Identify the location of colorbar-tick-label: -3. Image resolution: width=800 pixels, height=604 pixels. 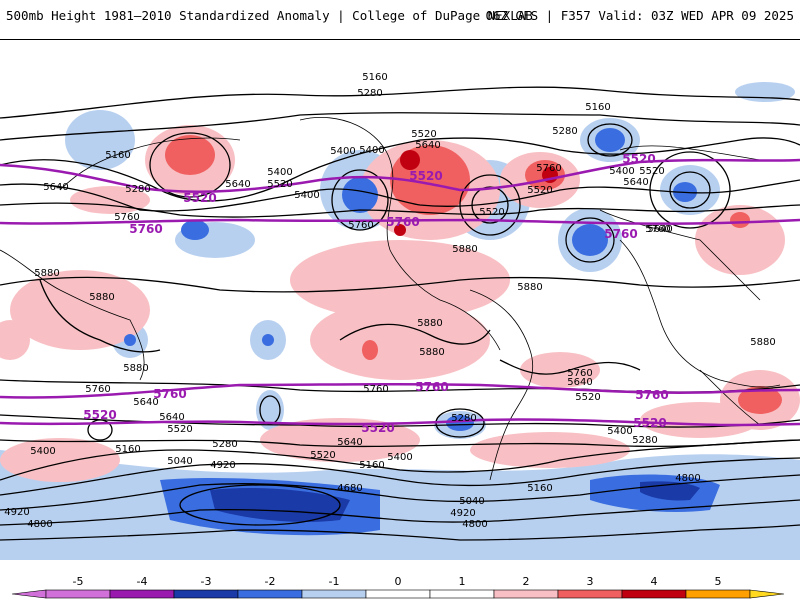
(206, 581).